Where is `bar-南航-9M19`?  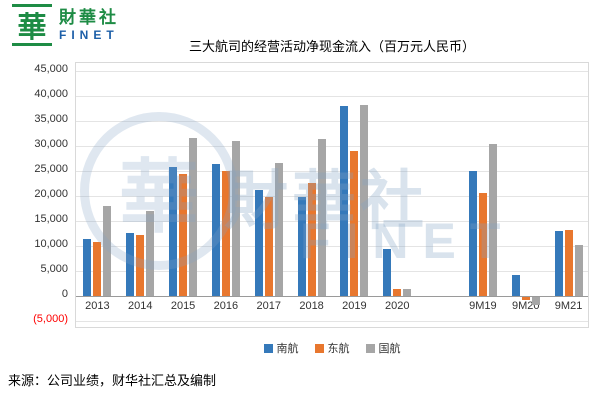 bar-南航-9M19 is located at coordinates (473, 233).